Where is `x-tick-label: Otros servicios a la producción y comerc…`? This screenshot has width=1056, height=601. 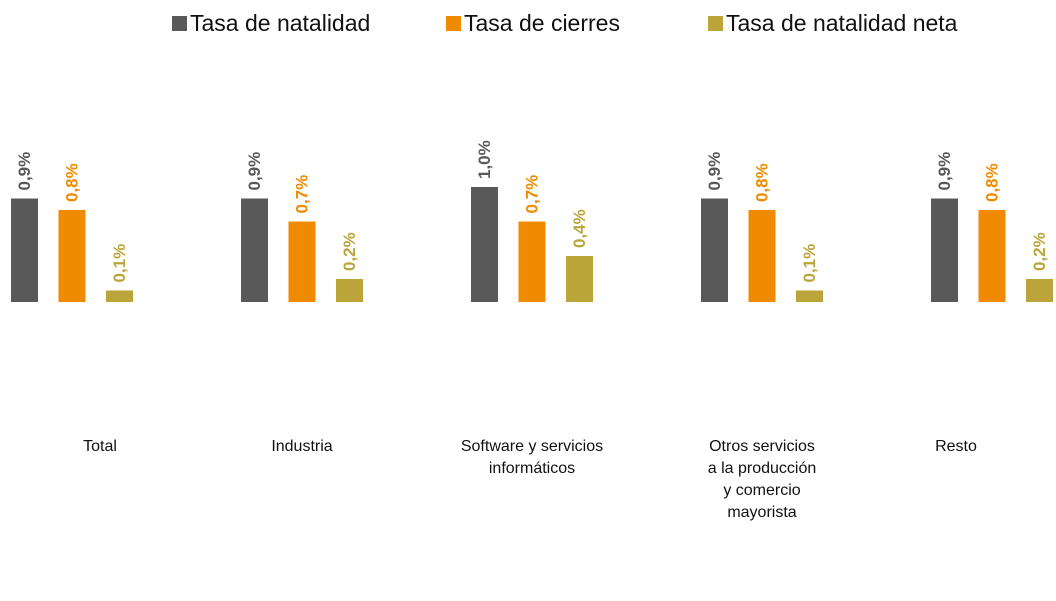 x-tick-label: Otros servicios a la producción y comerc… is located at coordinates (762, 479).